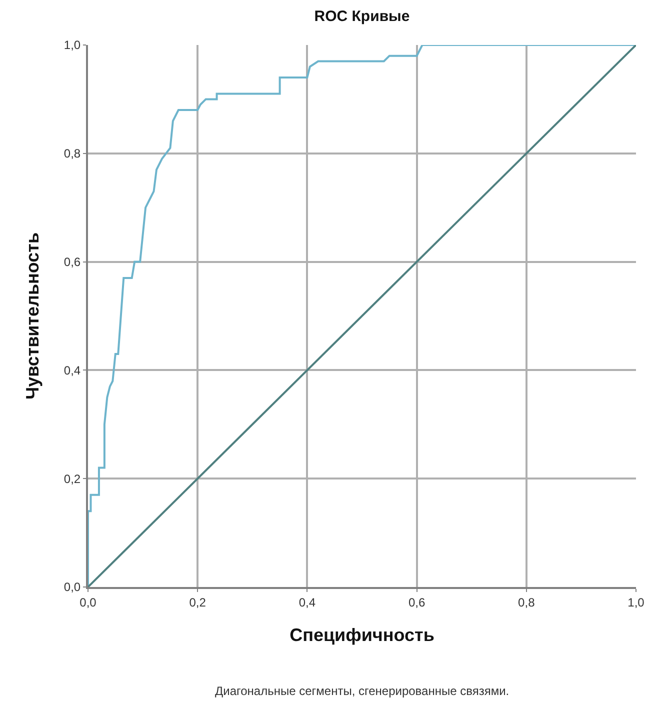  What do you see at coordinates (307, 602) in the screenshot?
I see `x-tick-label: 0,4` at bounding box center [307, 602].